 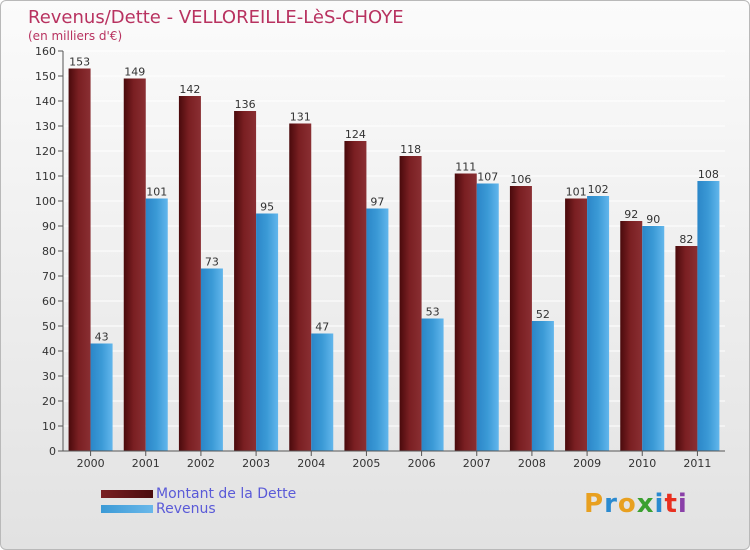 I want to click on y-tick-label: 10, so click(x=49, y=426).